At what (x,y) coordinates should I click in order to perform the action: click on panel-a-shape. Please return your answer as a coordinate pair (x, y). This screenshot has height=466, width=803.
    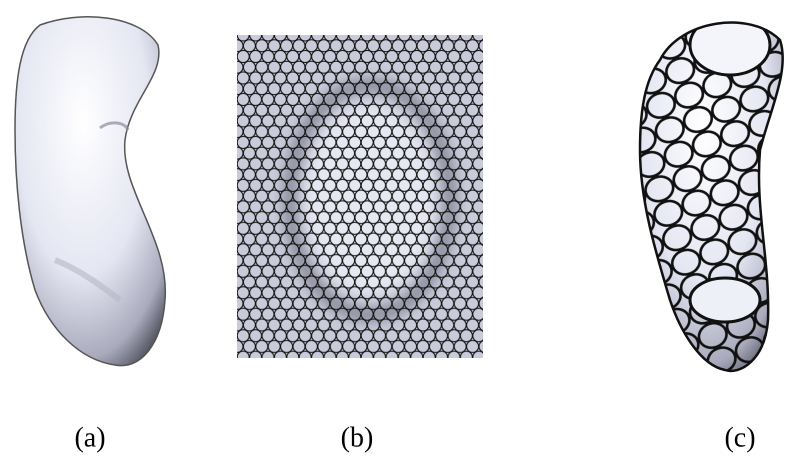
    Looking at the image, I should click on (90, 191).